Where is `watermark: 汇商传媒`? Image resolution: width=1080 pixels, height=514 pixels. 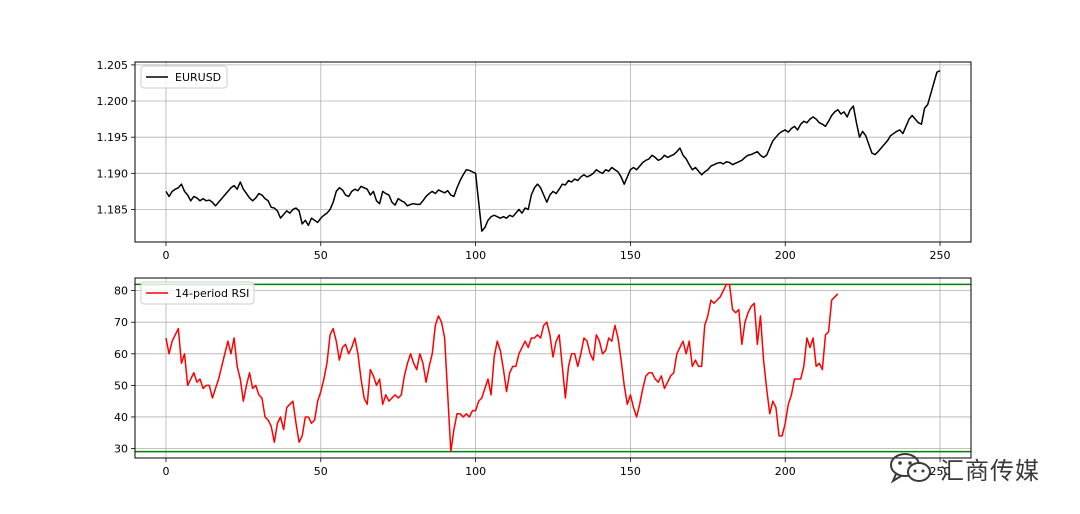 watermark: 汇商传媒 is located at coordinates (964, 468).